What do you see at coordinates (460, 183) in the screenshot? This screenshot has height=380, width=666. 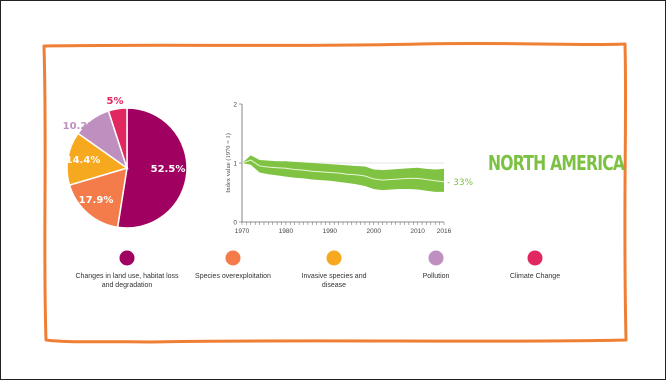 I see `end-annotation: - 33%` at bounding box center [460, 183].